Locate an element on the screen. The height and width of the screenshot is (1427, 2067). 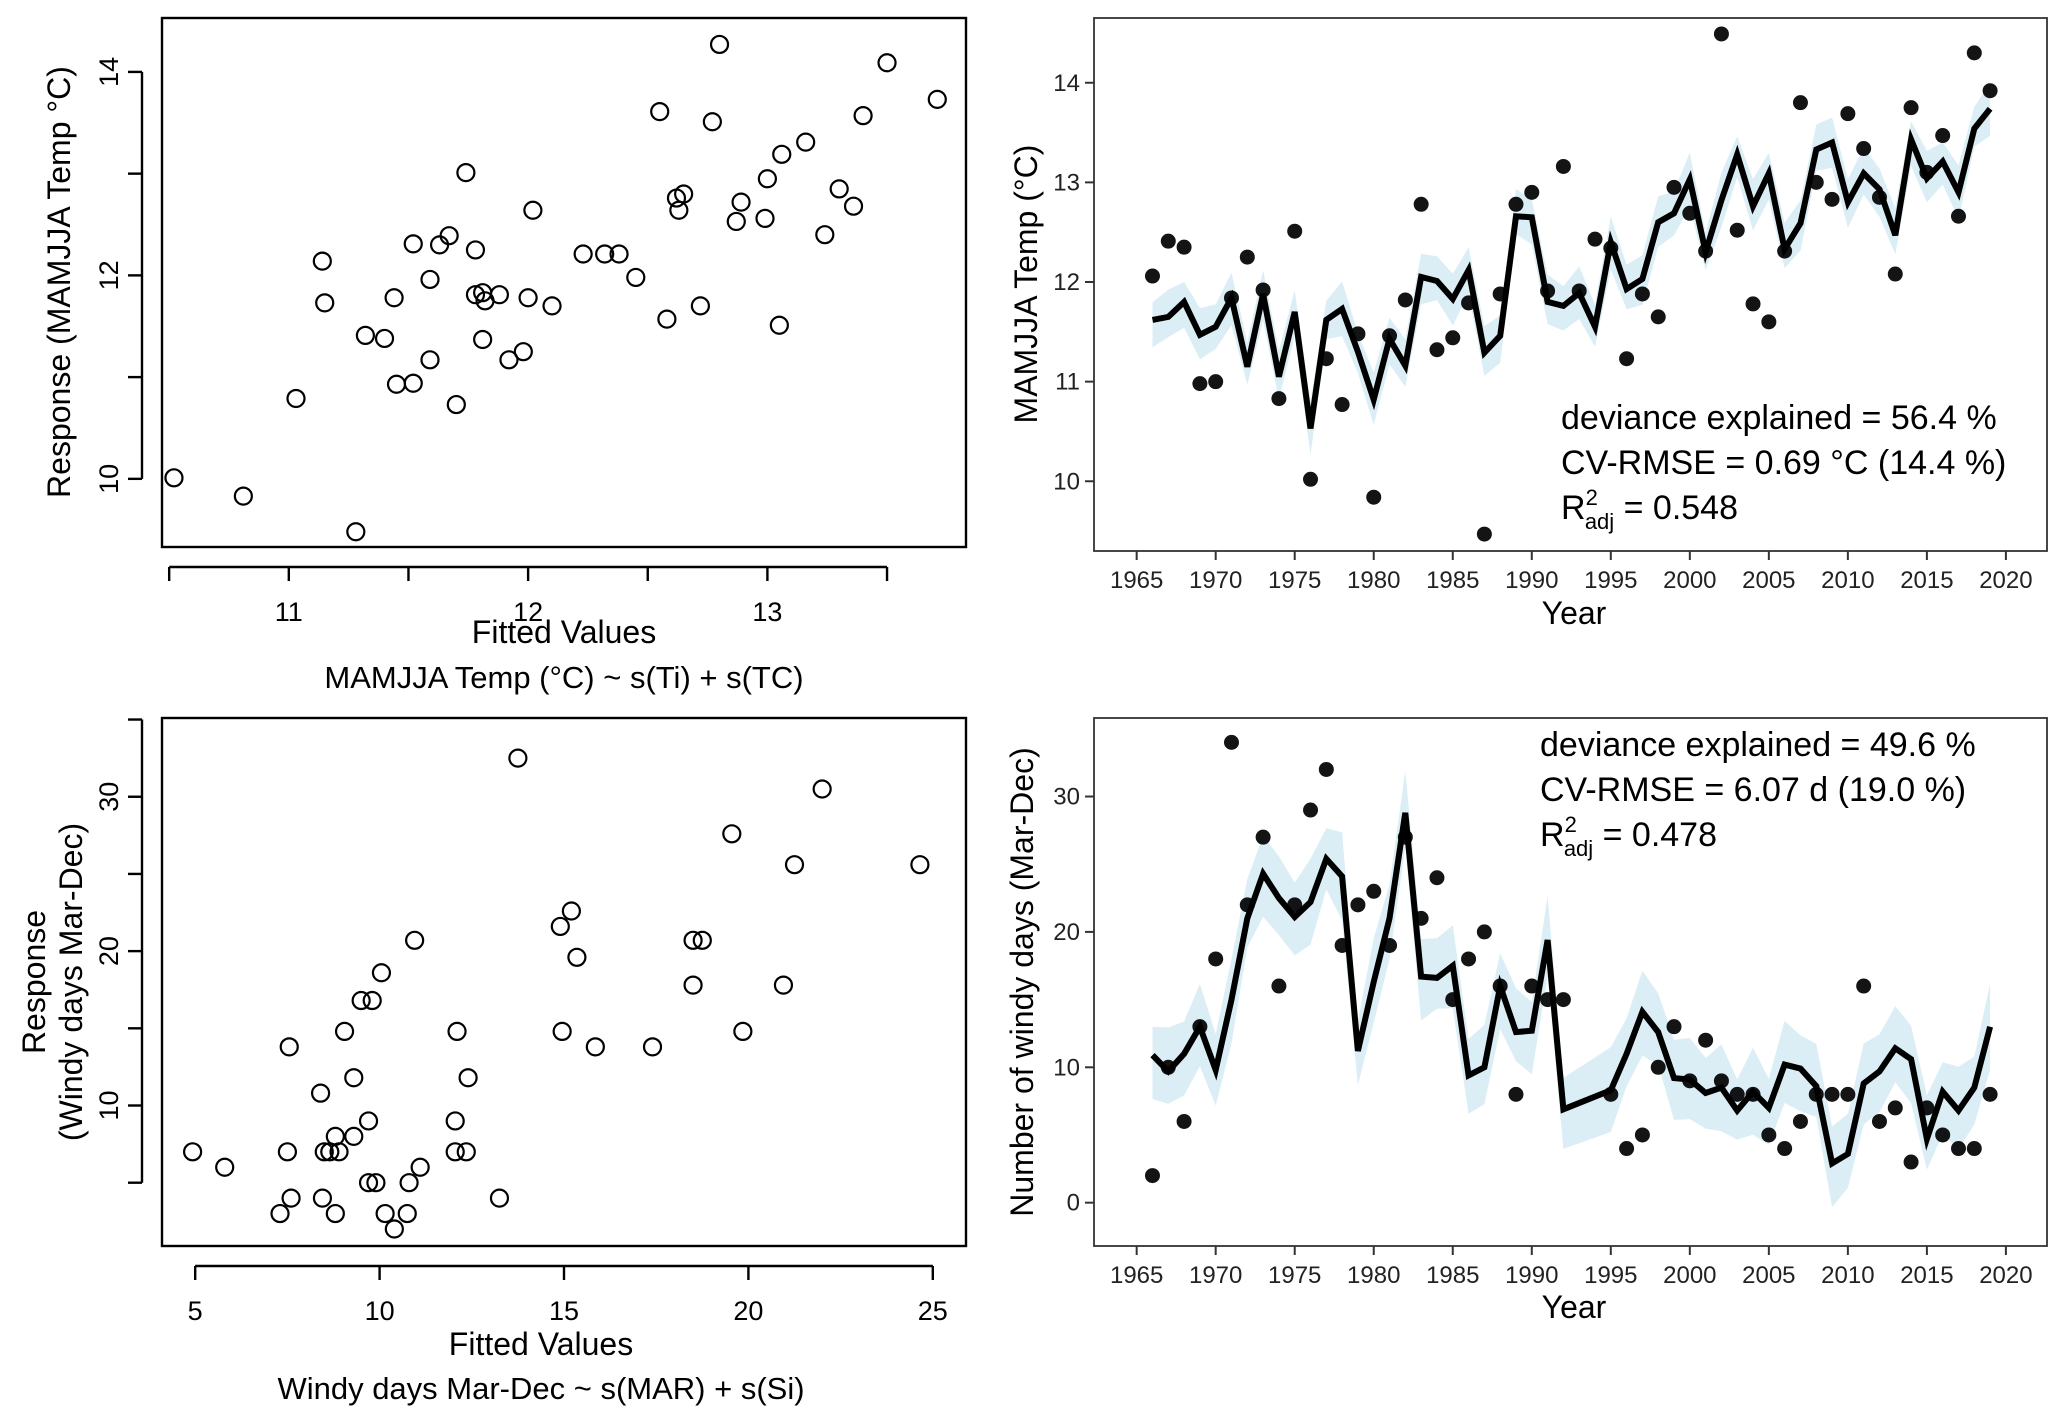
x-tick-label: 11 is located at coordinates (289, 612).